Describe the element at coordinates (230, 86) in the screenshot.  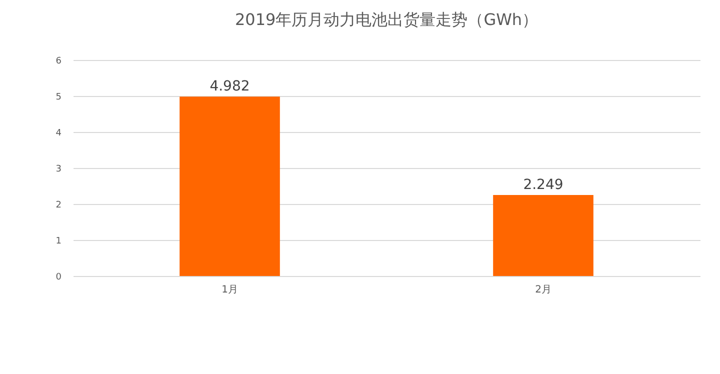
I see `data-label: 4.982` at that location.